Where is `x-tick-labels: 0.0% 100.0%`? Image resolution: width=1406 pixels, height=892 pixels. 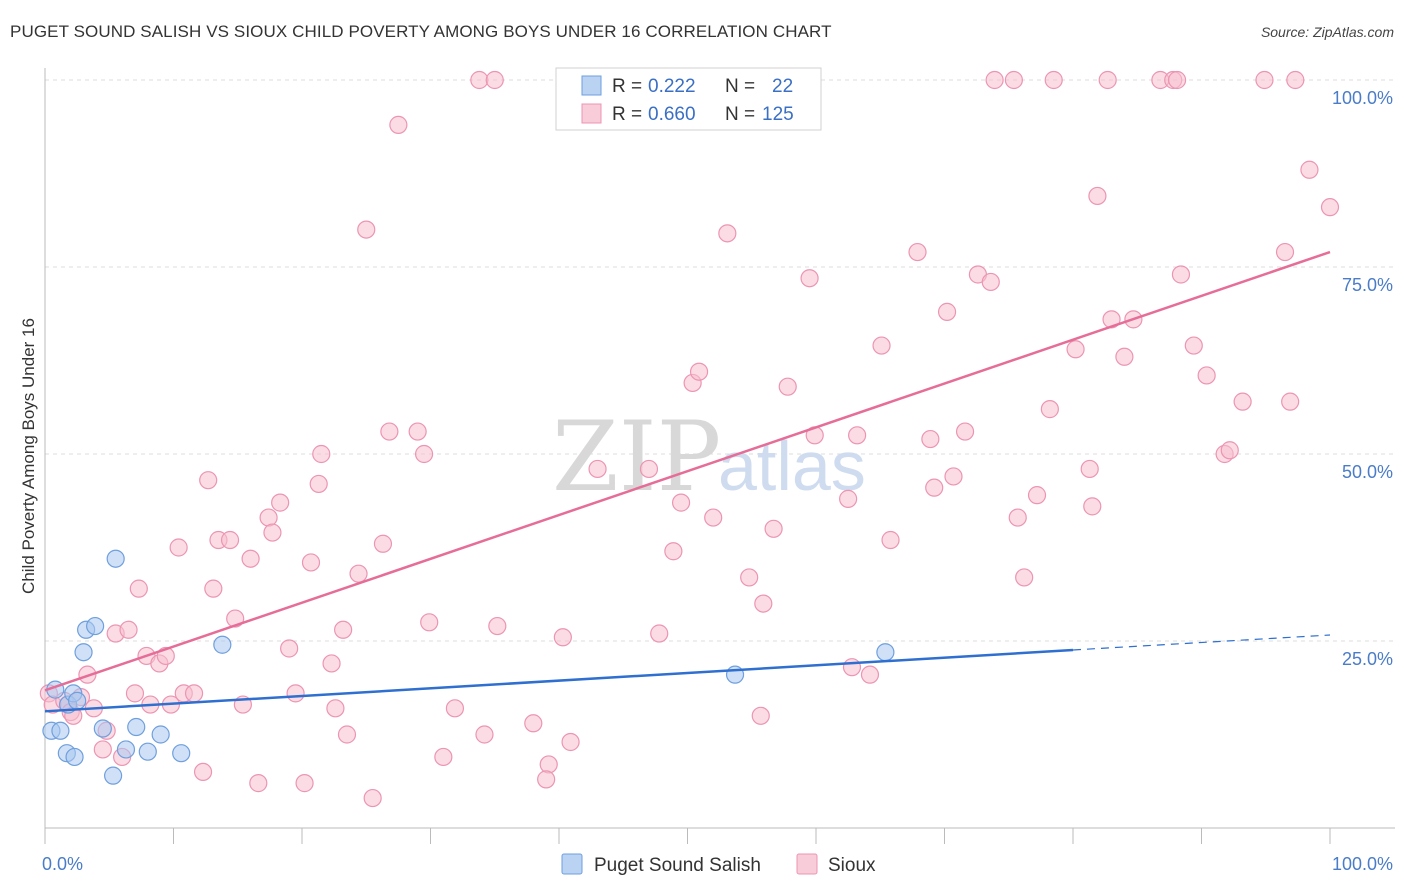
x-tick-labels: 0.0% 100.0% is located at coordinates (717, 864).